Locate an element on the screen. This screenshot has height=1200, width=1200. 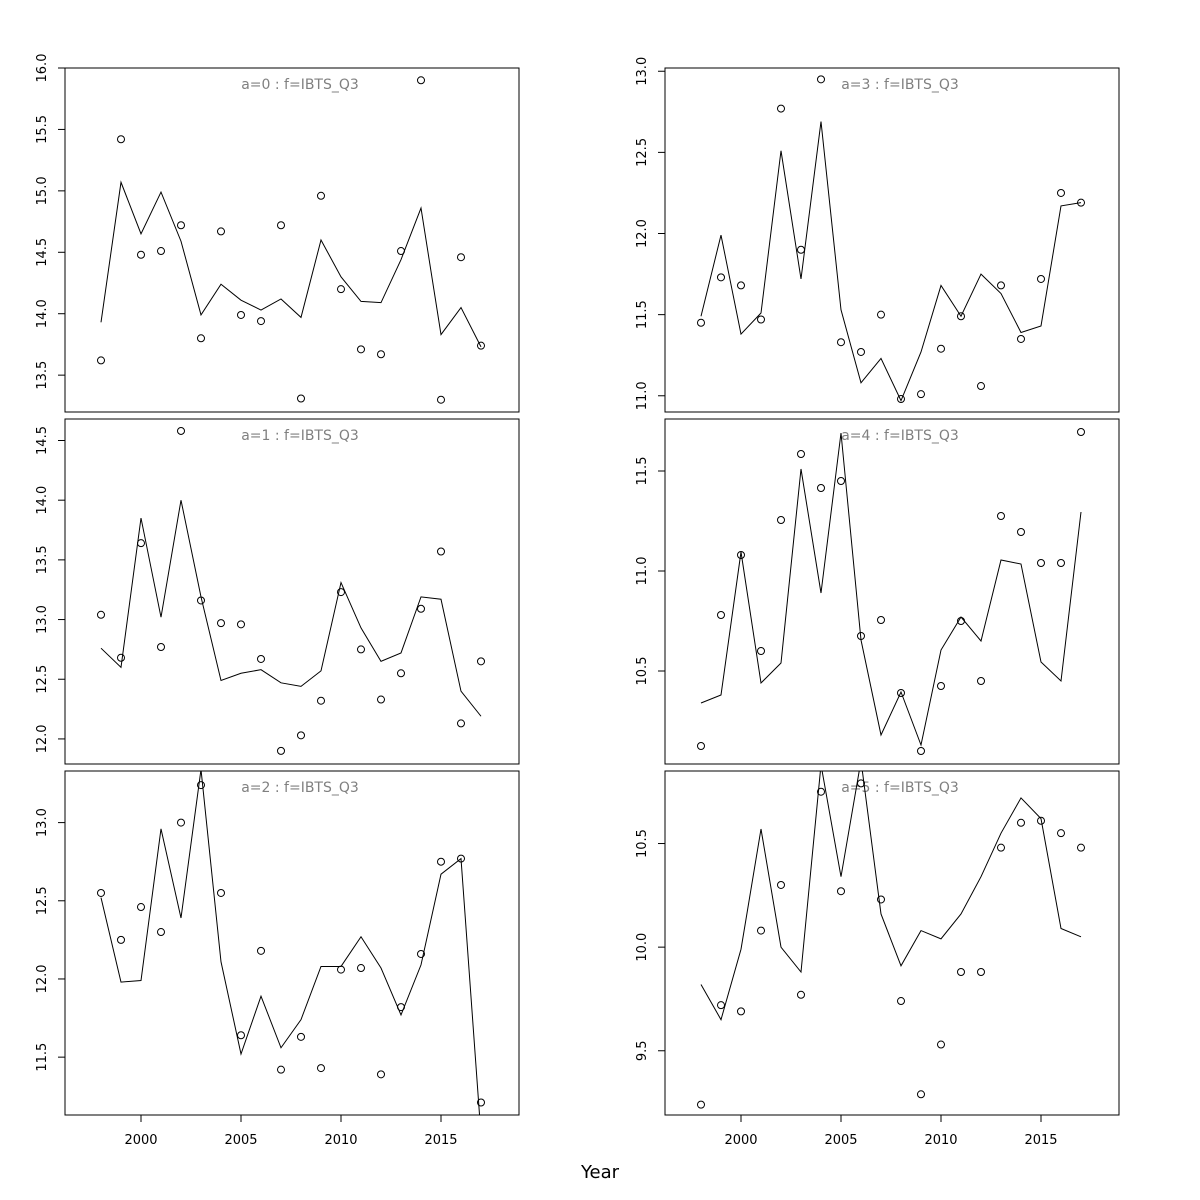
y-tick-label: 15.0 is located at coordinates (42, 190).